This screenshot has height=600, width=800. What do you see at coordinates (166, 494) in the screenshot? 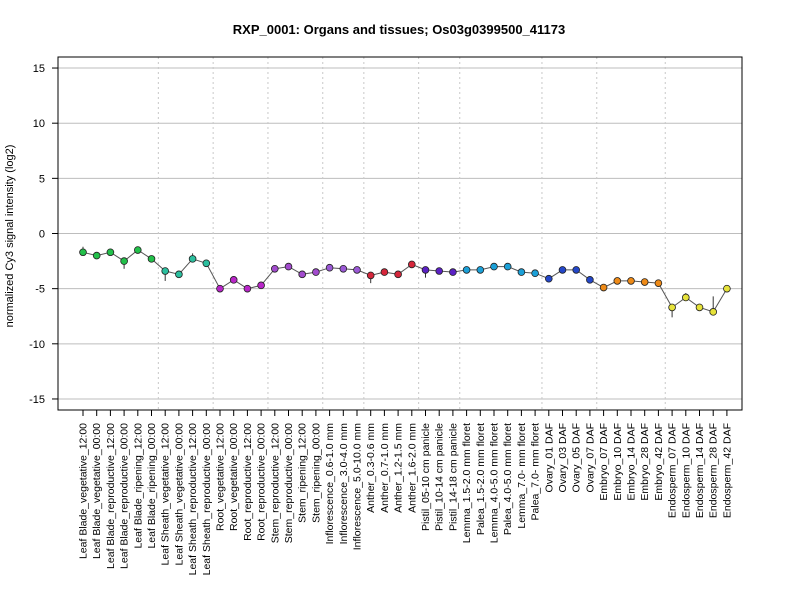
I see `x-tick-label: Leaf Sheath_vegetative_12:00` at bounding box center [166, 494].